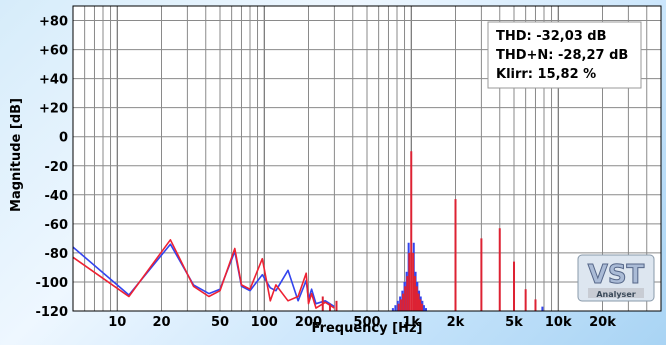 The width and height of the screenshot is (666, 345). What do you see at coordinates (602, 322) in the screenshot?
I see `x-tick-label: 20k` at bounding box center [602, 322].